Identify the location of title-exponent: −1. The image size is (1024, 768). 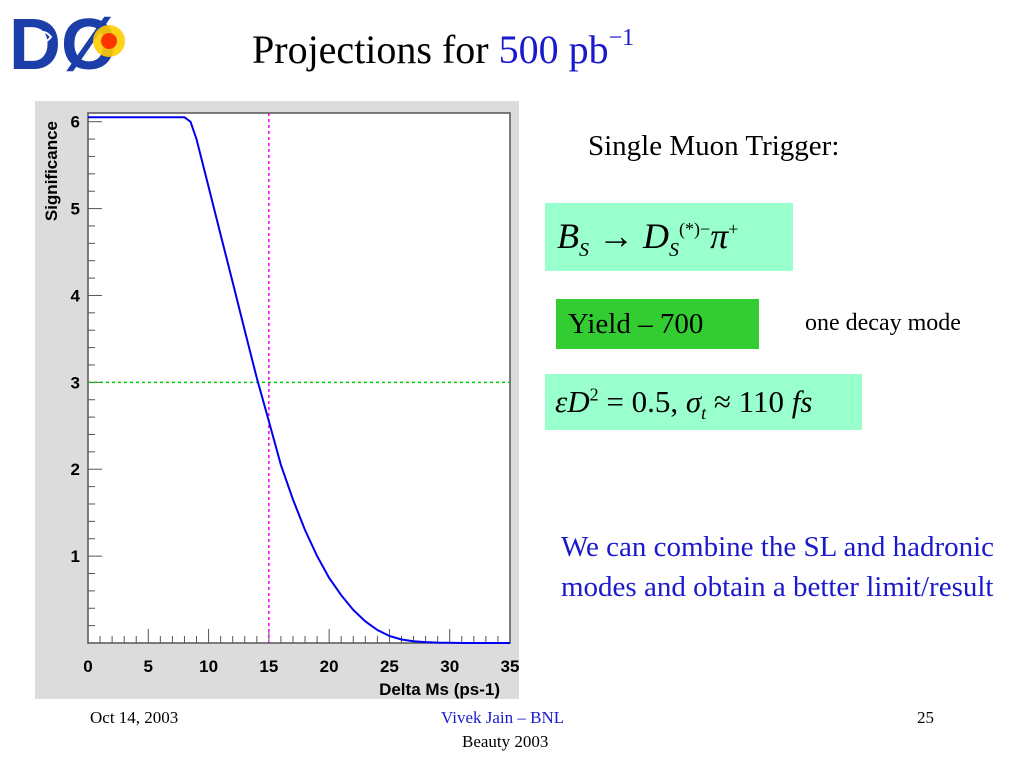
(621, 37).